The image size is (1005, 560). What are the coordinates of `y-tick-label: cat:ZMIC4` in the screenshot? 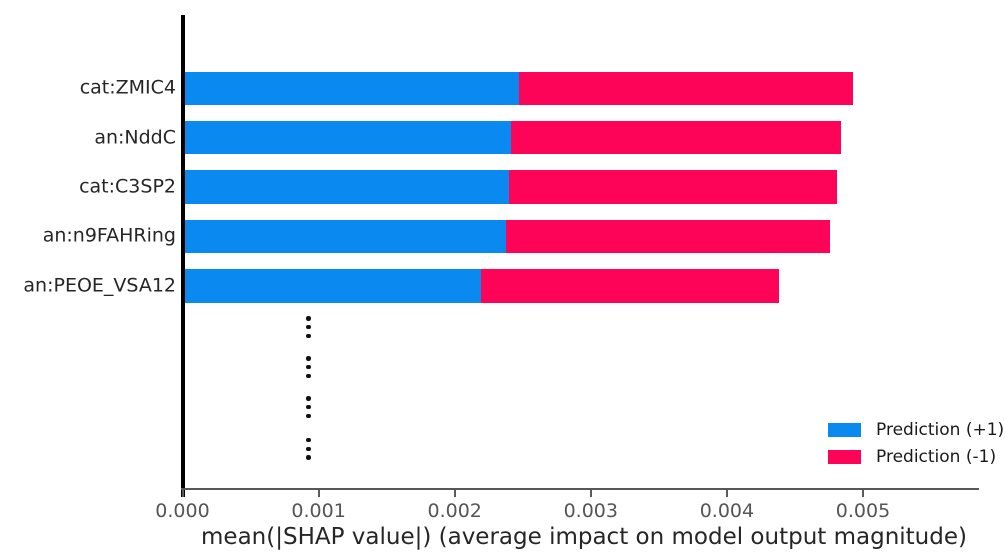 It's located at (127, 87).